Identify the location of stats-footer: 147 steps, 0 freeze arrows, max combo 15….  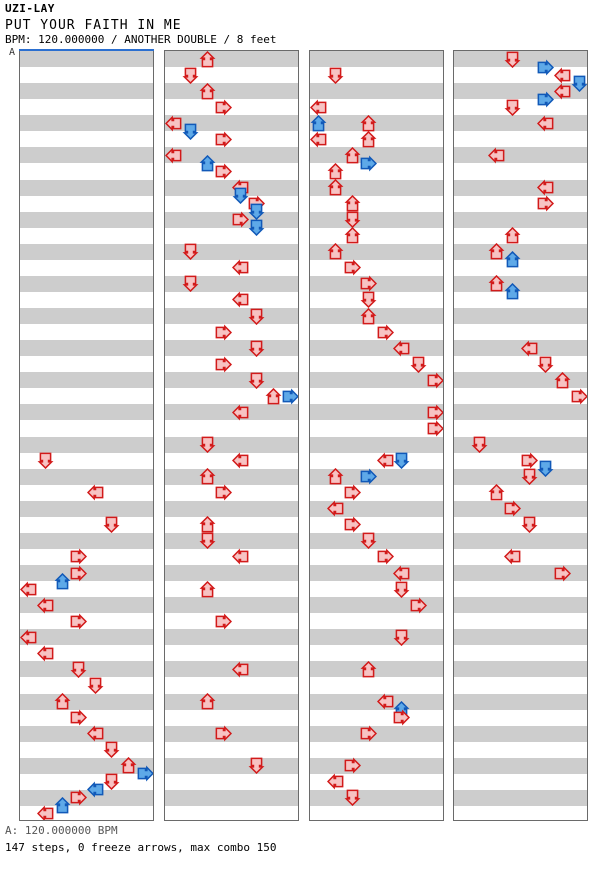
(141, 847).